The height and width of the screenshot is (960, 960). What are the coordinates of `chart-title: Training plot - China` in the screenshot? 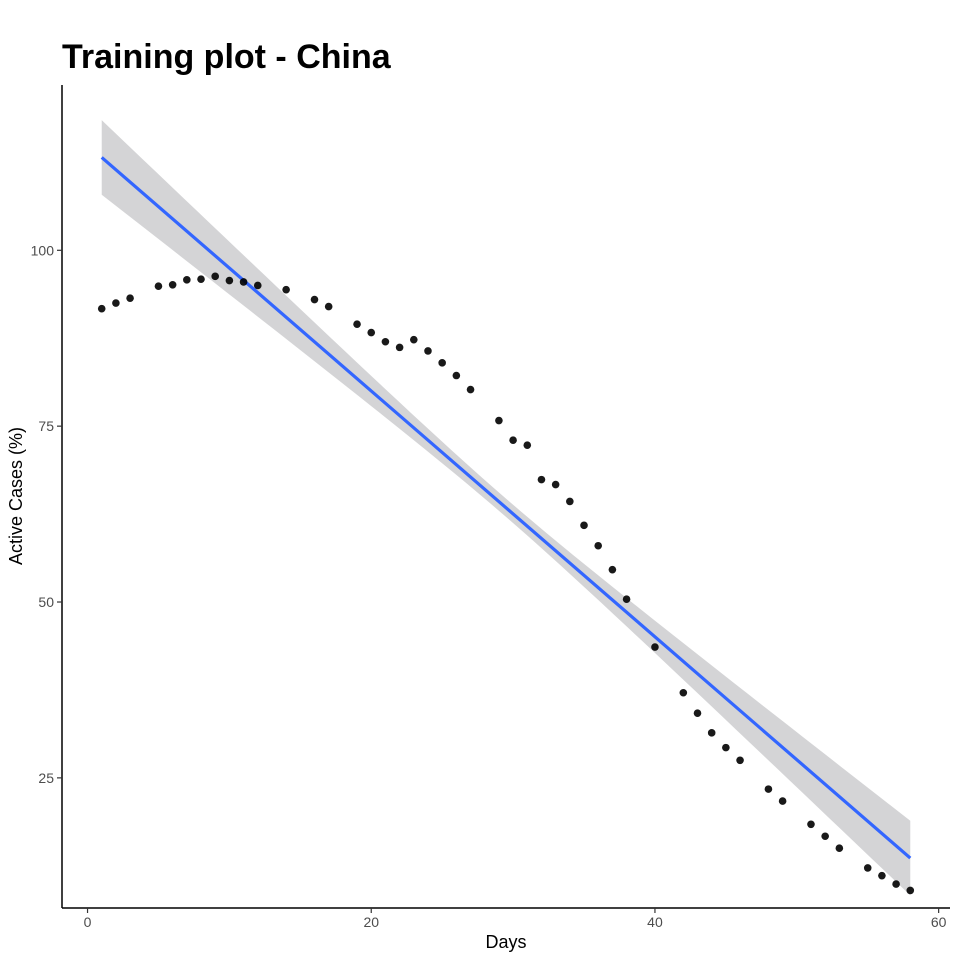 It's located at (227, 57).